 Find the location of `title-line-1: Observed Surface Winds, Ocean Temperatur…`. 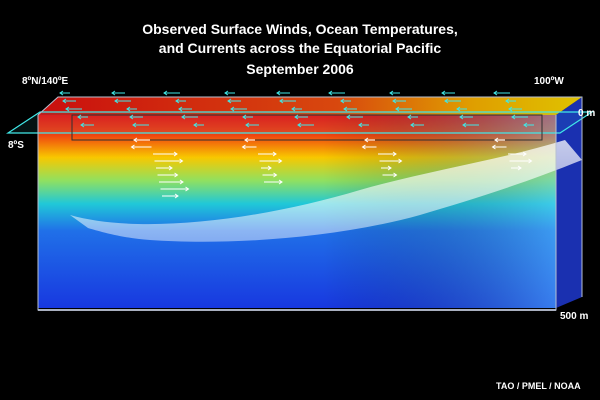

title-line-1: Observed Surface Winds, Ocean Temperatur… is located at coordinates (300, 29).